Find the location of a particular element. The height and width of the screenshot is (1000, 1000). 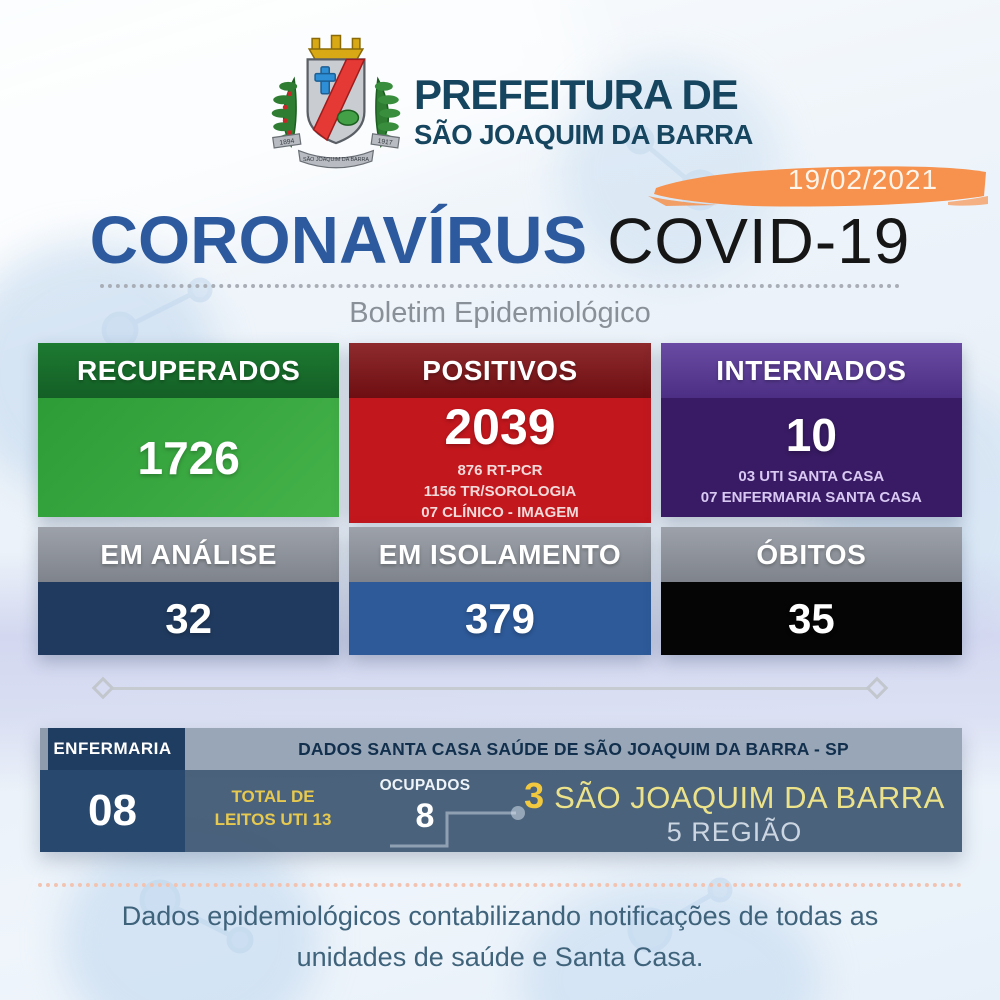

card-obitos-value: 35 is located at coordinates (811, 618).